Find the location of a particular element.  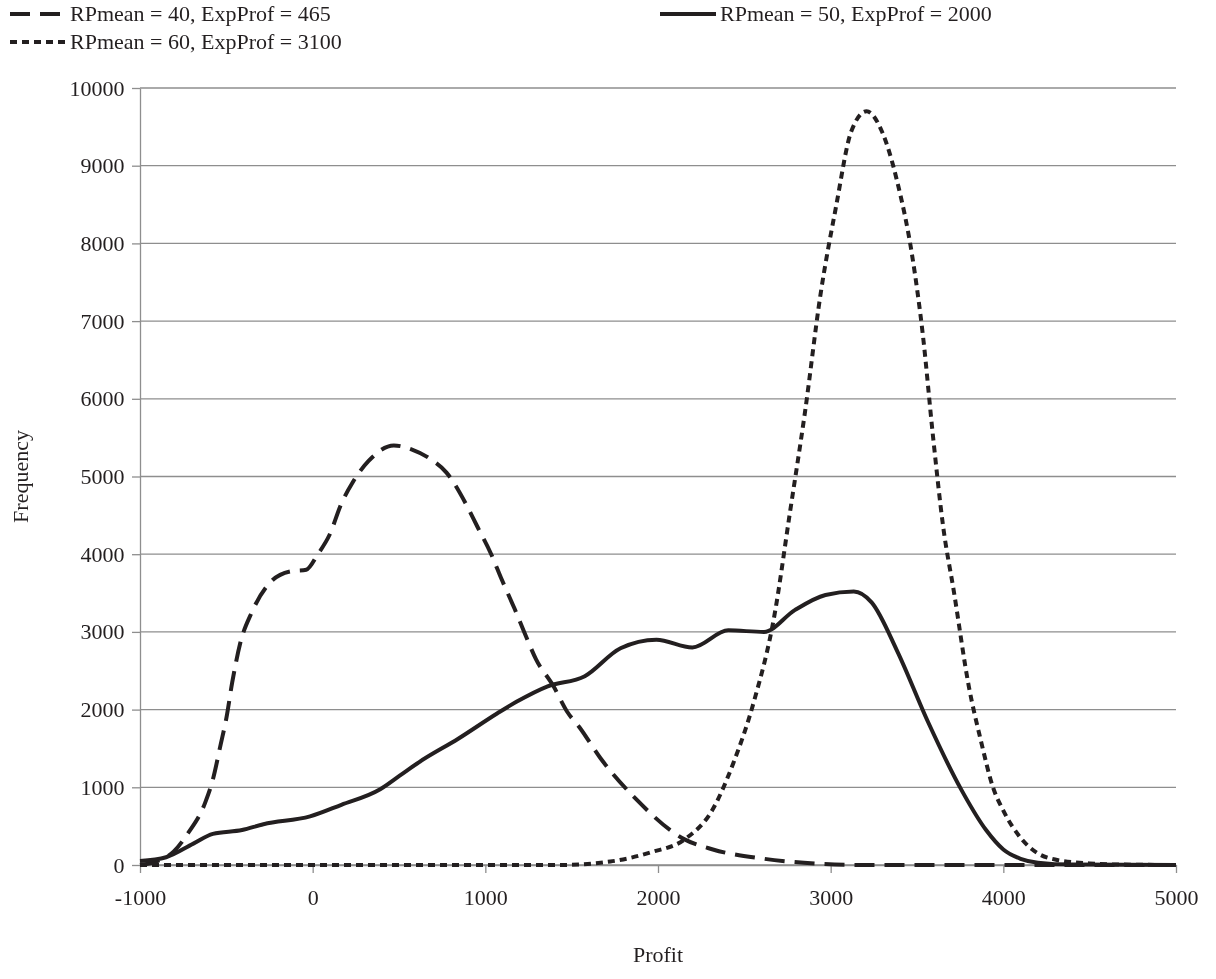

x-tick-label: 5000 is located at coordinates (1176, 897).